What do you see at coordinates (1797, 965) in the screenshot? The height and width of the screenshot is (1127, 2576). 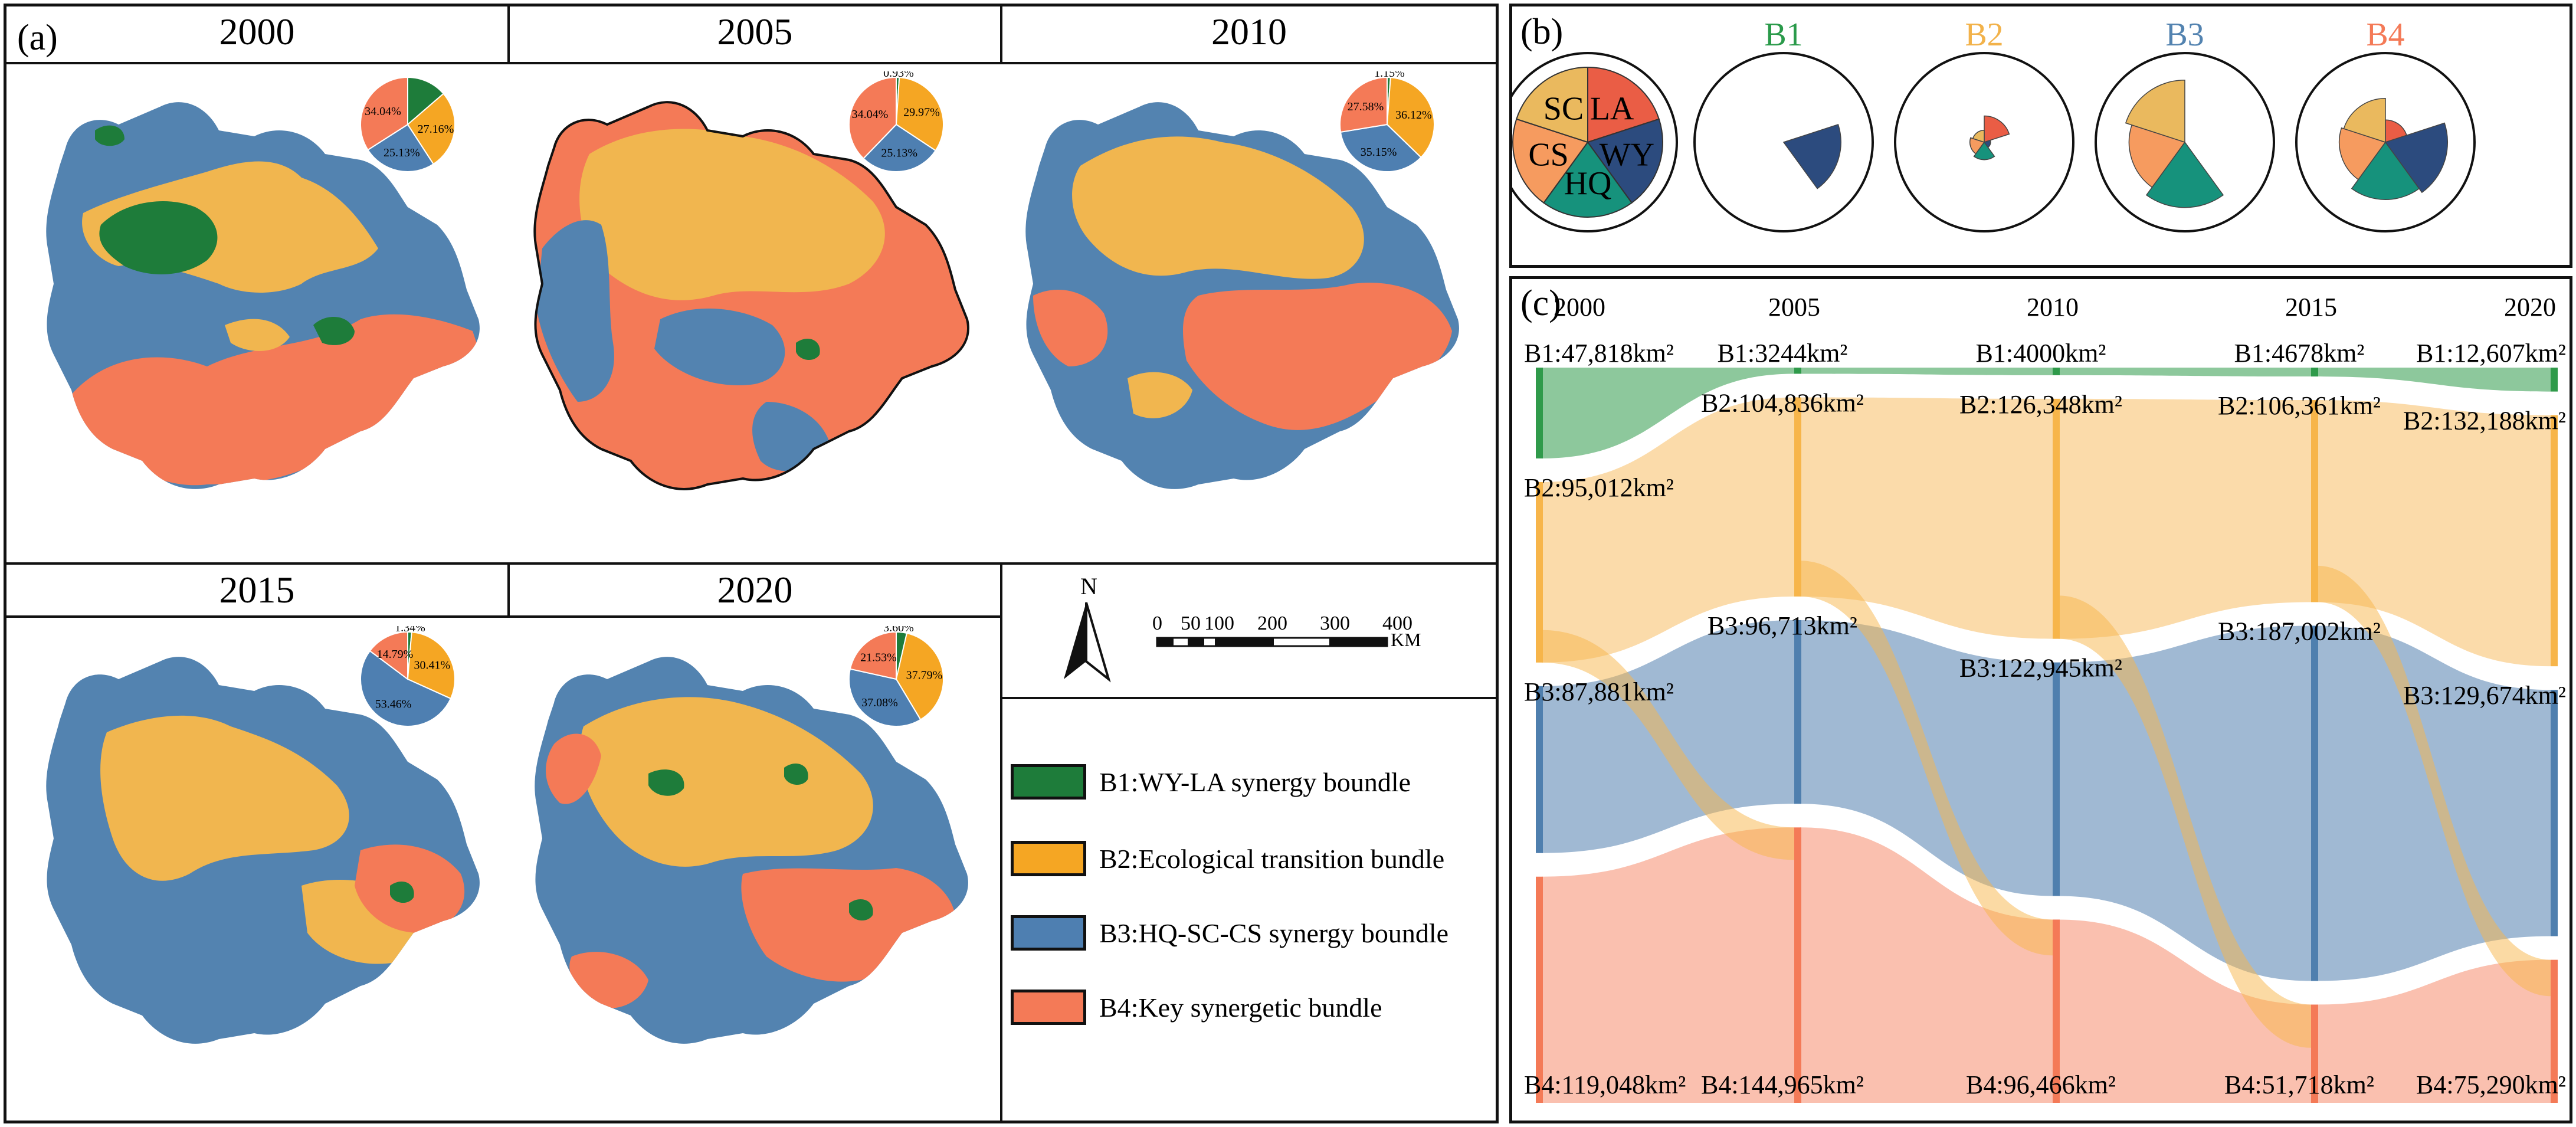 I see `sankey-node-b4-2005` at bounding box center [1797, 965].